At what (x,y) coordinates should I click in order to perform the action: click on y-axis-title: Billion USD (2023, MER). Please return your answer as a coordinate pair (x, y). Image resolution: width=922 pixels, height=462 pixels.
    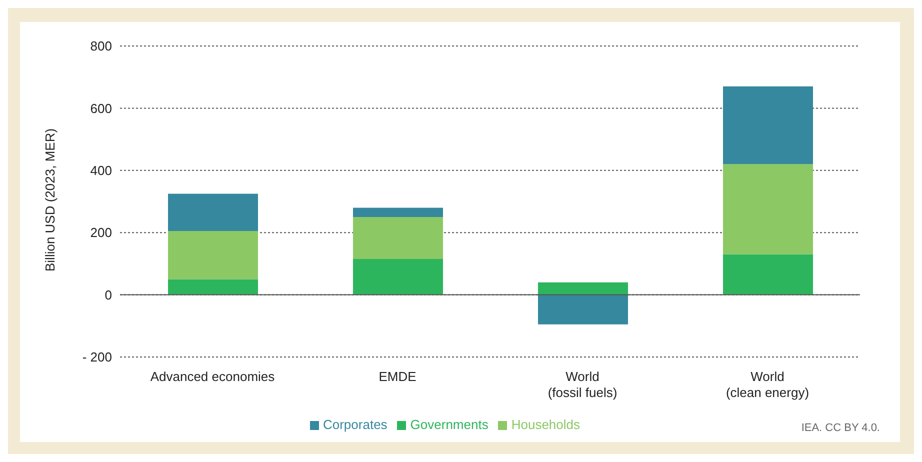
    Looking at the image, I should click on (50, 200).